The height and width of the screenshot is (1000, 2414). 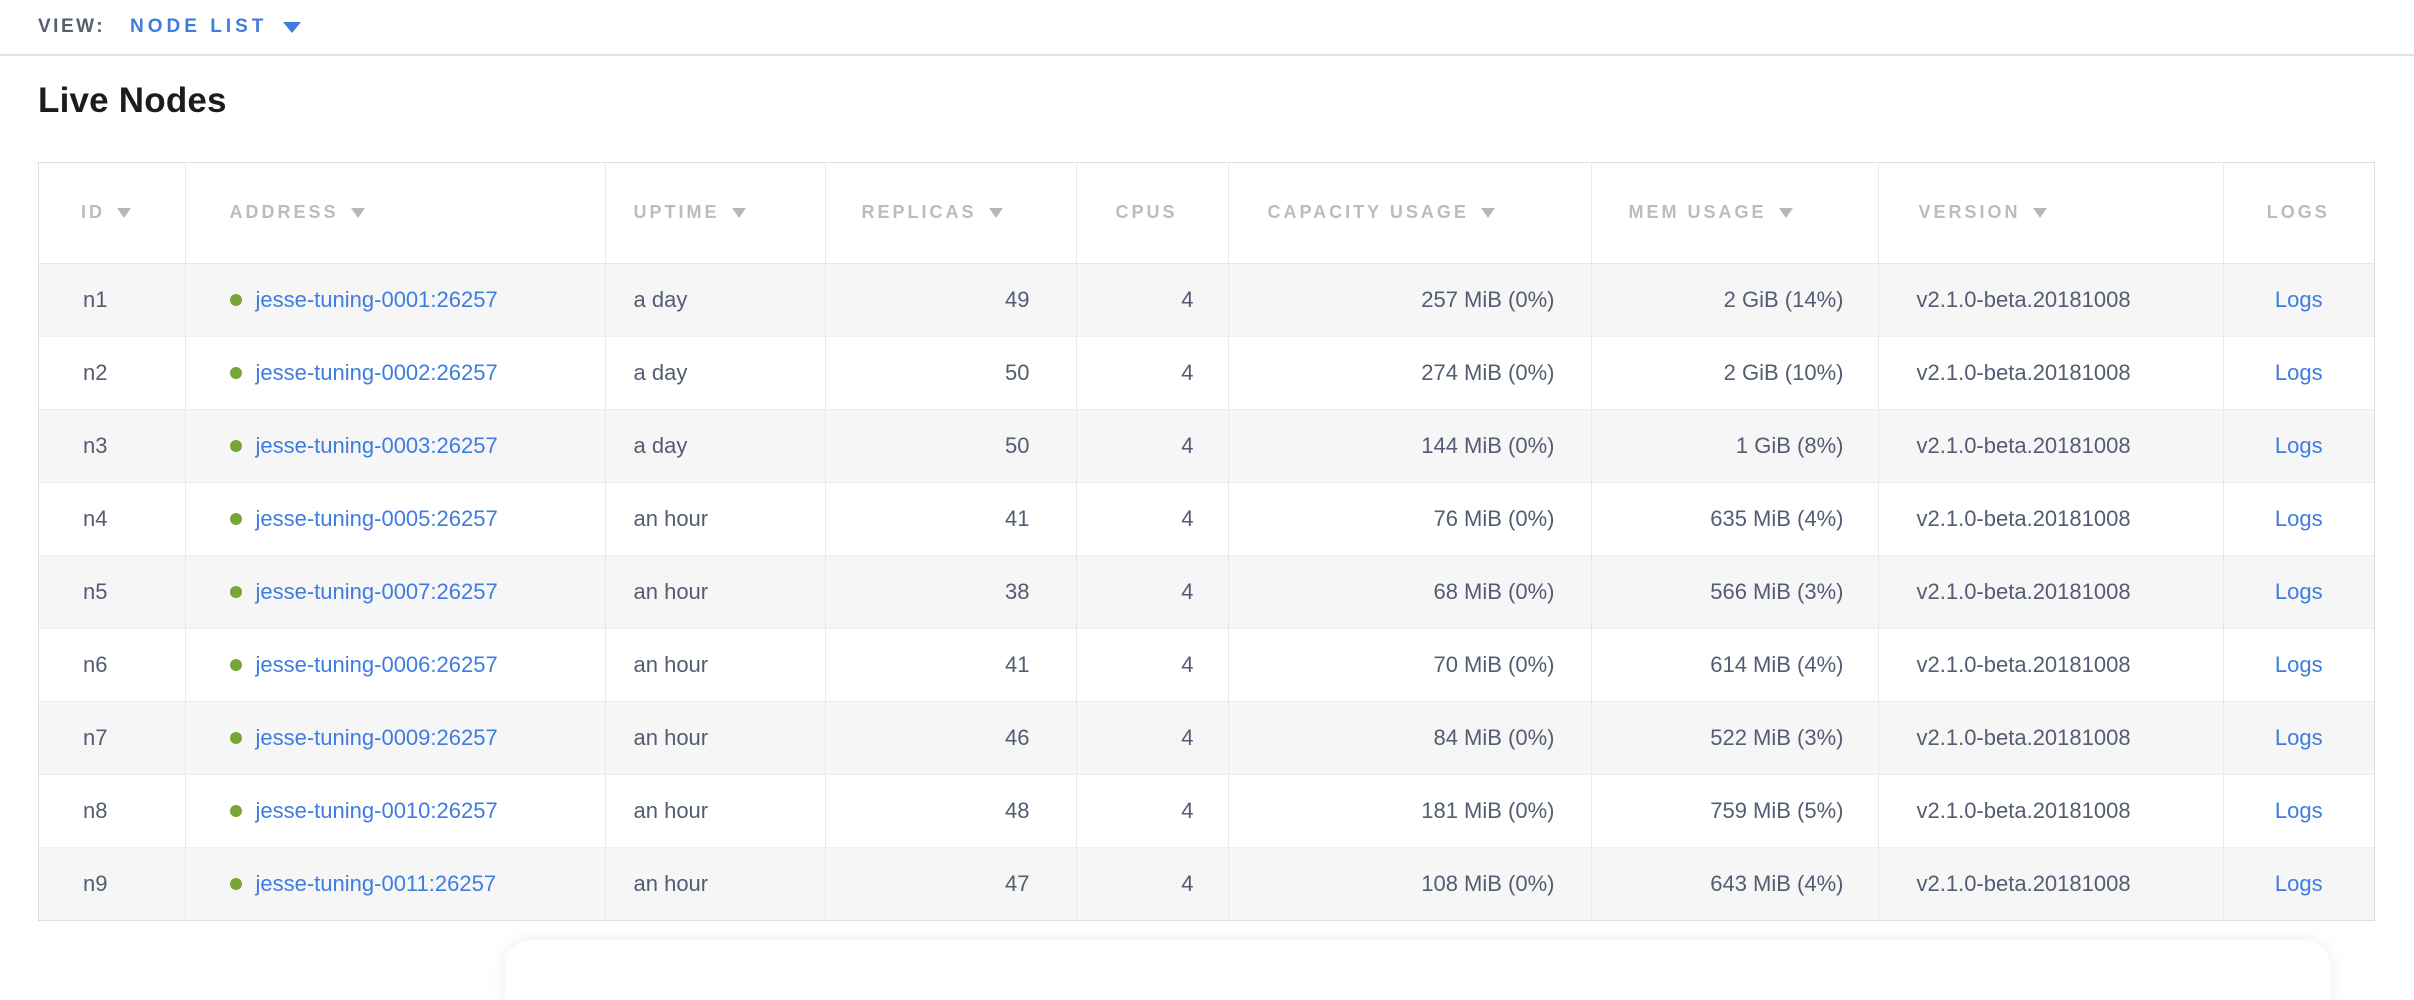 I want to click on column-header-version: VERSION, so click(x=2051, y=213).